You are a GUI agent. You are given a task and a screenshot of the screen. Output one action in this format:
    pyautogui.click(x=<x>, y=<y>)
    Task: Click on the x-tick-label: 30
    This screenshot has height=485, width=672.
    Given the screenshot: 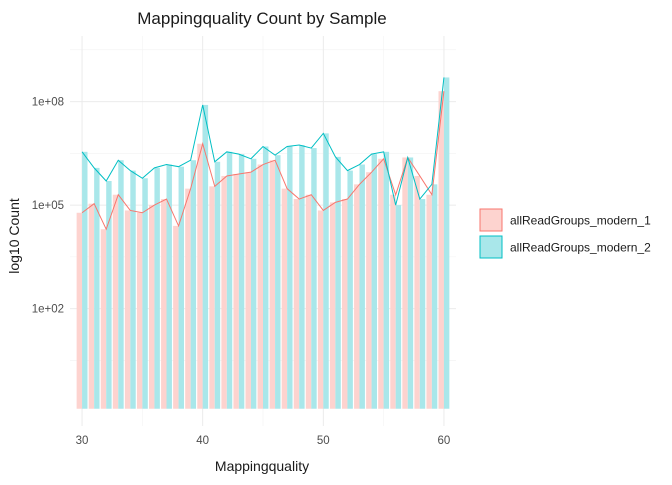 What is the action you would take?
    pyautogui.click(x=82, y=441)
    